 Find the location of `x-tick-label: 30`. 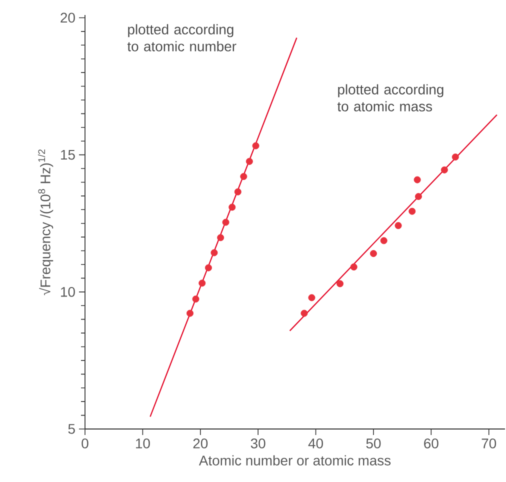

x-tick-label: 30 is located at coordinates (258, 443).